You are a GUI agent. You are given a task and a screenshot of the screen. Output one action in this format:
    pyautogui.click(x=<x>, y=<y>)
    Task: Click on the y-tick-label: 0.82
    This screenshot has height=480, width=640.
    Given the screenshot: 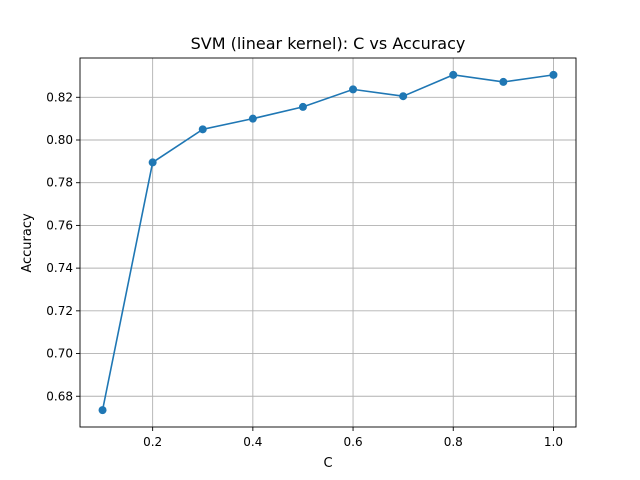 What is the action you would take?
    pyautogui.click(x=59, y=97)
    